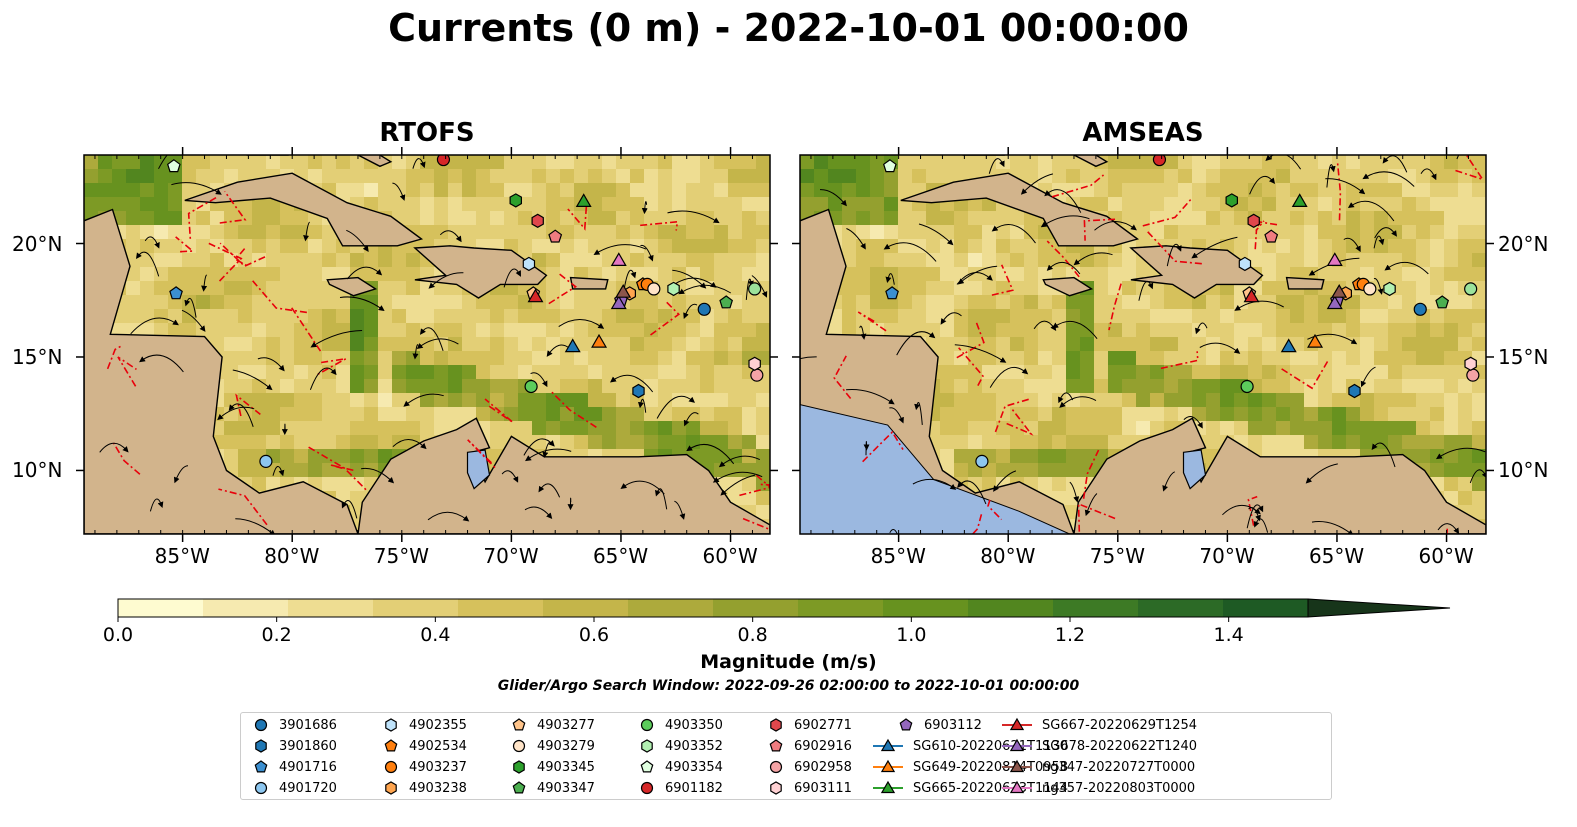 The width and height of the screenshot is (1577, 827). Describe the element at coordinates (694, 767) in the screenshot. I see `legend-label: 4903354` at that location.